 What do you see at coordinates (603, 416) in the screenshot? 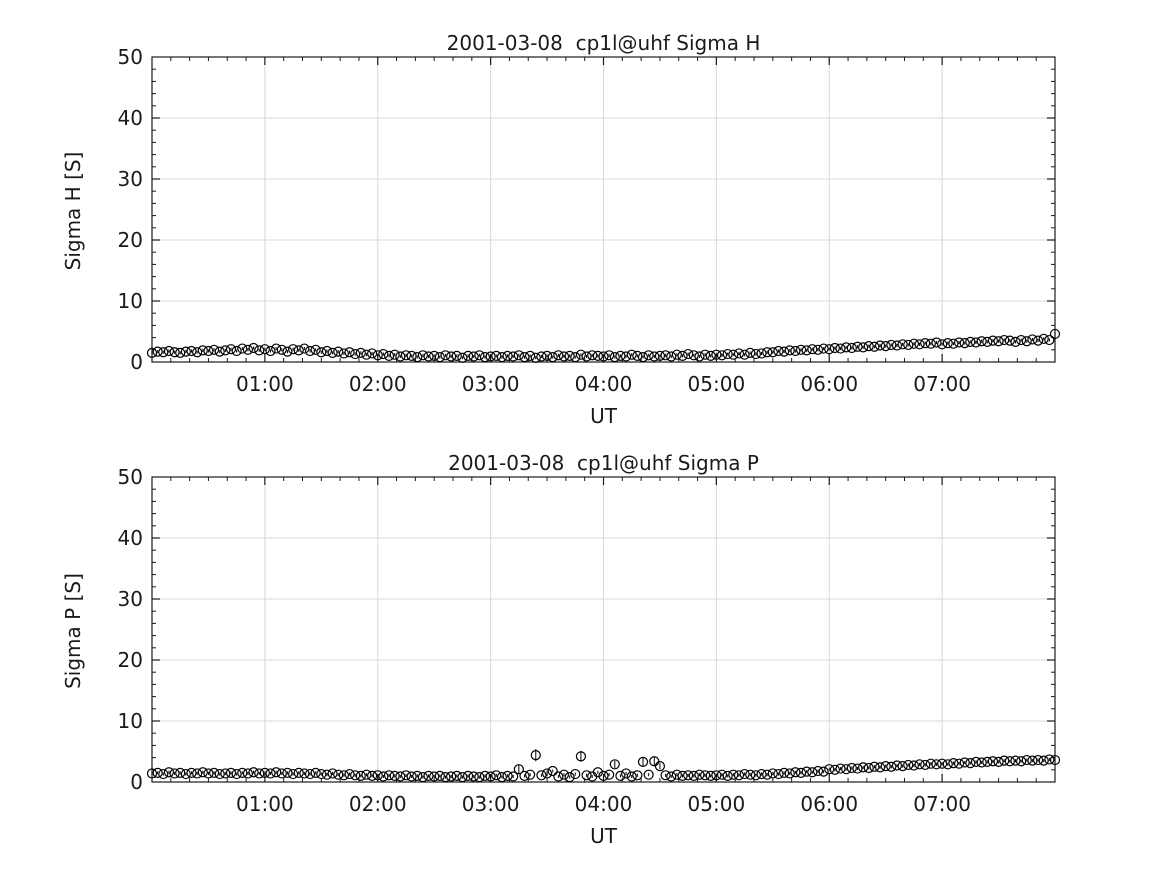
I see `x-axis-label-ut-top: UT` at bounding box center [603, 416].